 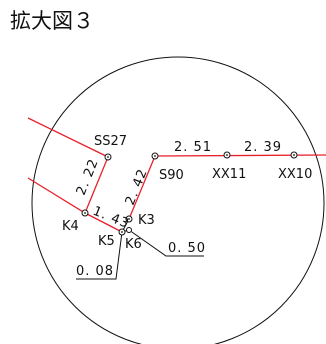 What do you see at coordinates (295, 174) in the screenshot?
I see `station-label-xx10: XX10` at bounding box center [295, 174].